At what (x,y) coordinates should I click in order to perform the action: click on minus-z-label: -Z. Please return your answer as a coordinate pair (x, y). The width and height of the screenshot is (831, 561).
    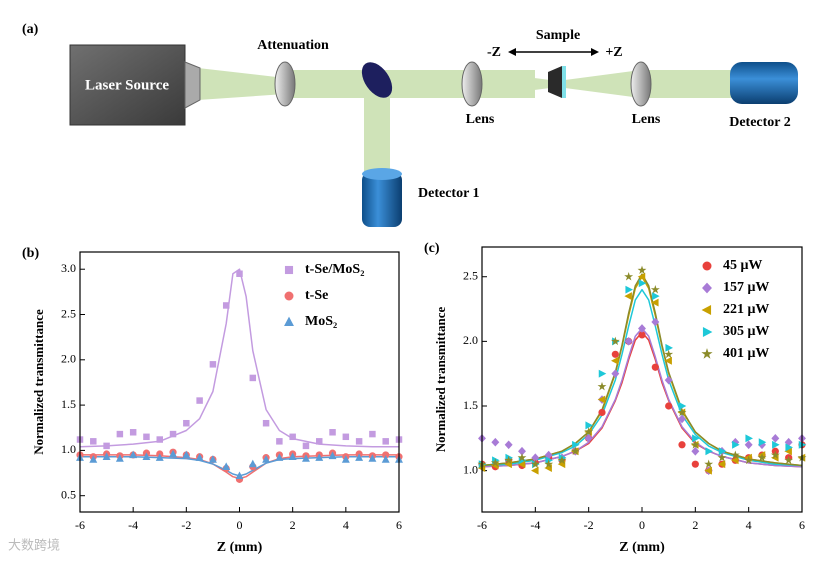
    Looking at the image, I should click on (494, 52).